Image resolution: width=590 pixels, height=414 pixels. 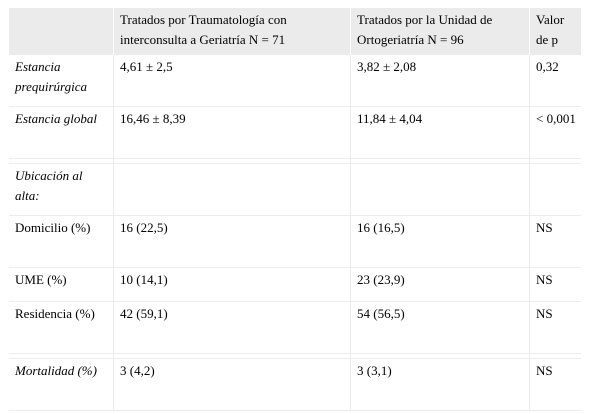 What do you see at coordinates (439, 81) in the screenshot?
I see `cell-orto: 3,82 ± 2,08` at bounding box center [439, 81].